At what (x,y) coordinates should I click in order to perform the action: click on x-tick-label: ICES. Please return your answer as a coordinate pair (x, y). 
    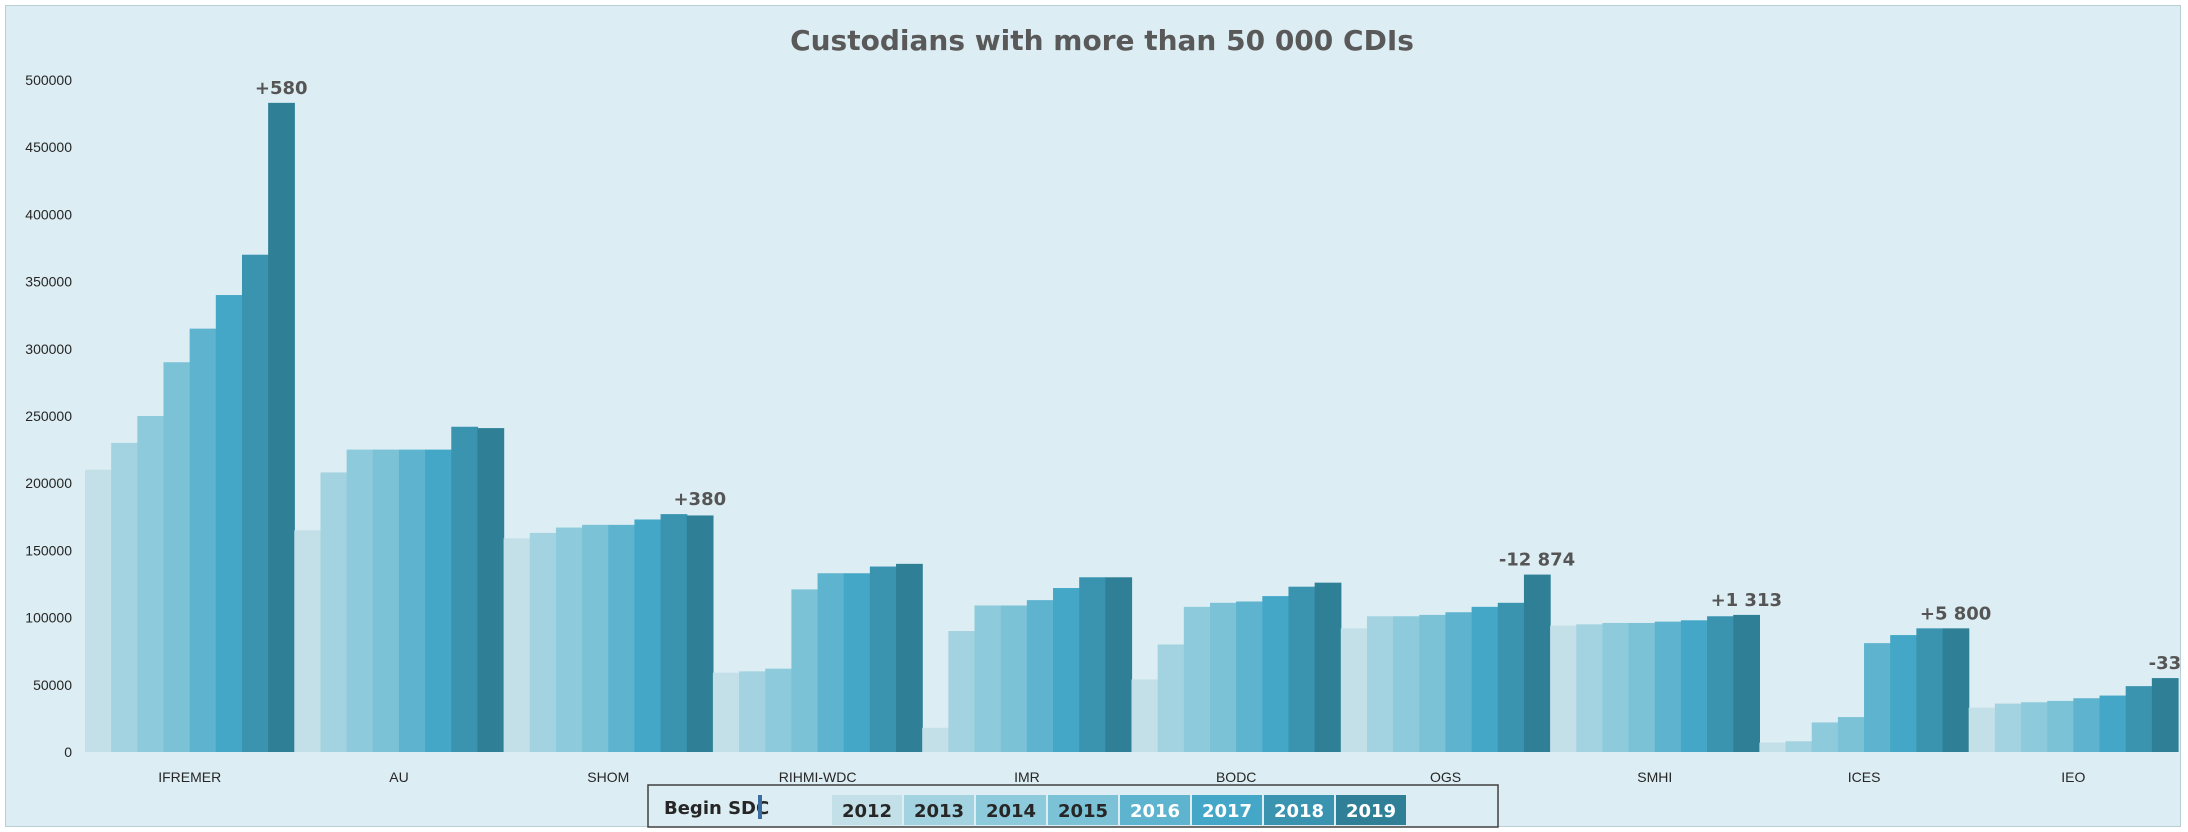
    Looking at the image, I should click on (1864, 777).